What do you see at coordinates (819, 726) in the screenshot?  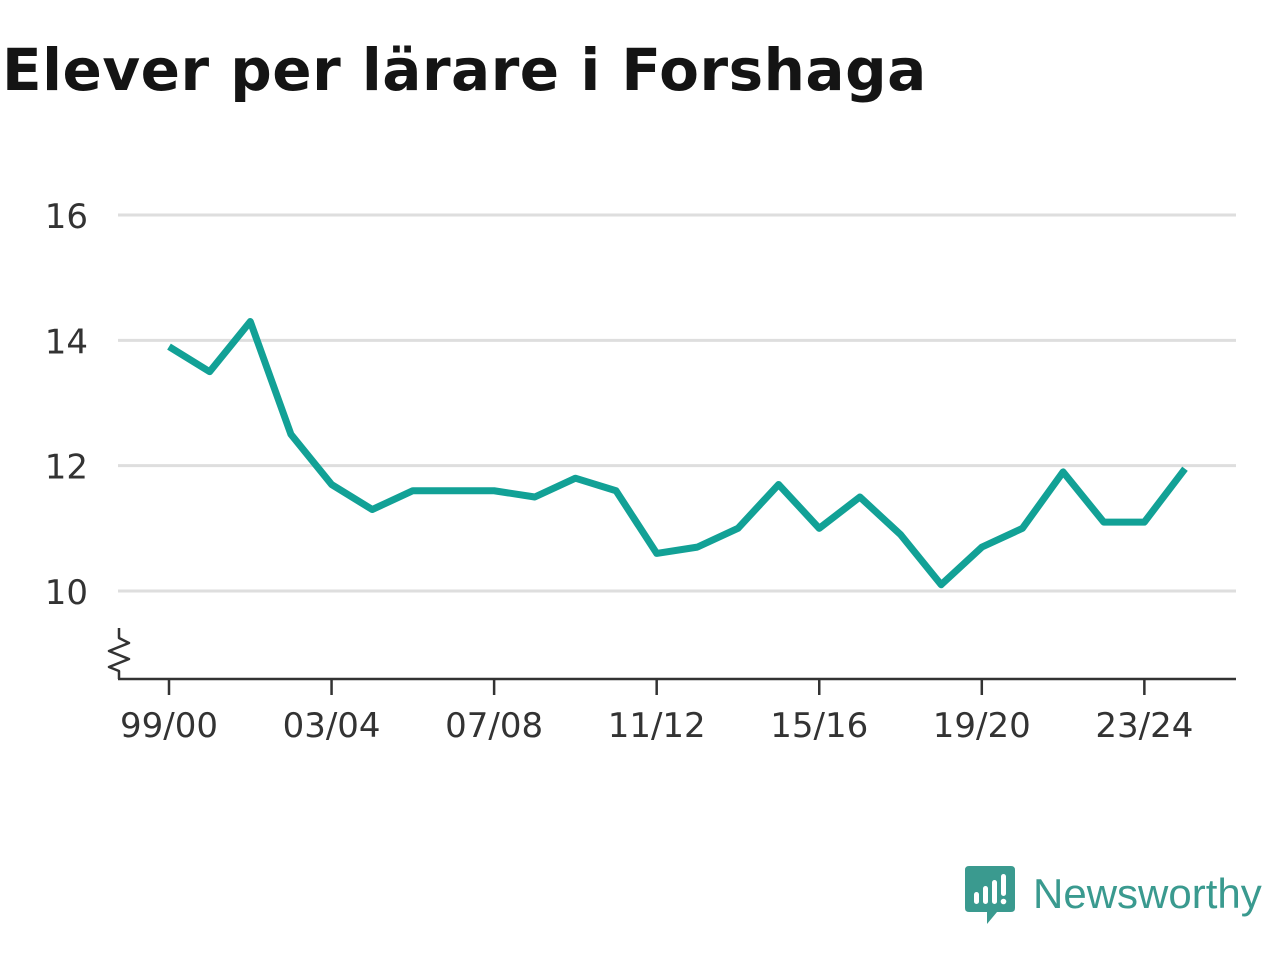 I see `x-tick-label: 15/16` at bounding box center [819, 726].